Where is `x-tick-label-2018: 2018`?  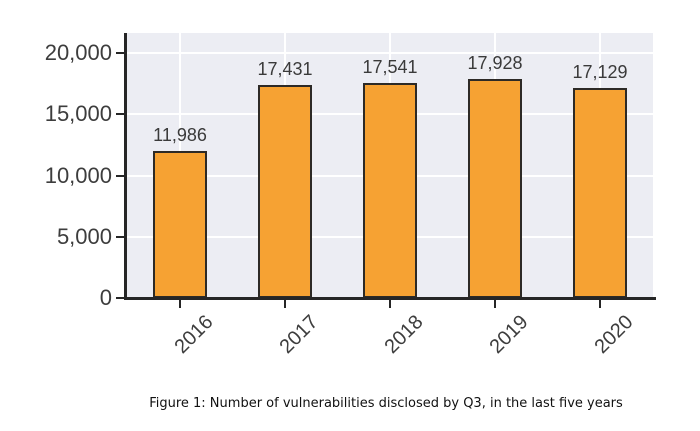
x-tick-label-2018: 2018 is located at coordinates (404, 335).